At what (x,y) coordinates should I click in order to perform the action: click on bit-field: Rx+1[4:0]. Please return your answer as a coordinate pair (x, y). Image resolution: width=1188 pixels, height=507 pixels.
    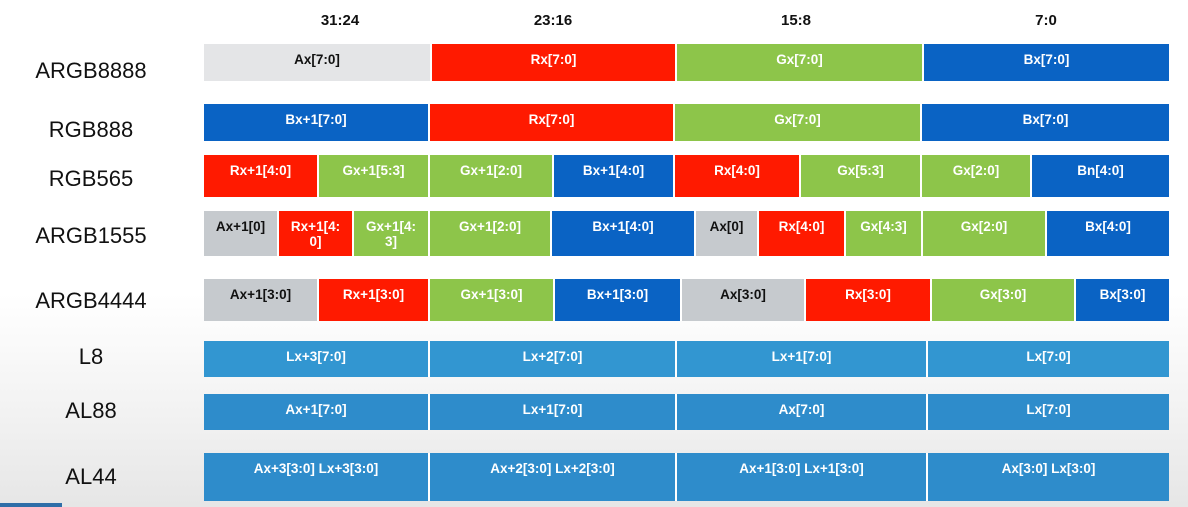
    Looking at the image, I should click on (260, 176).